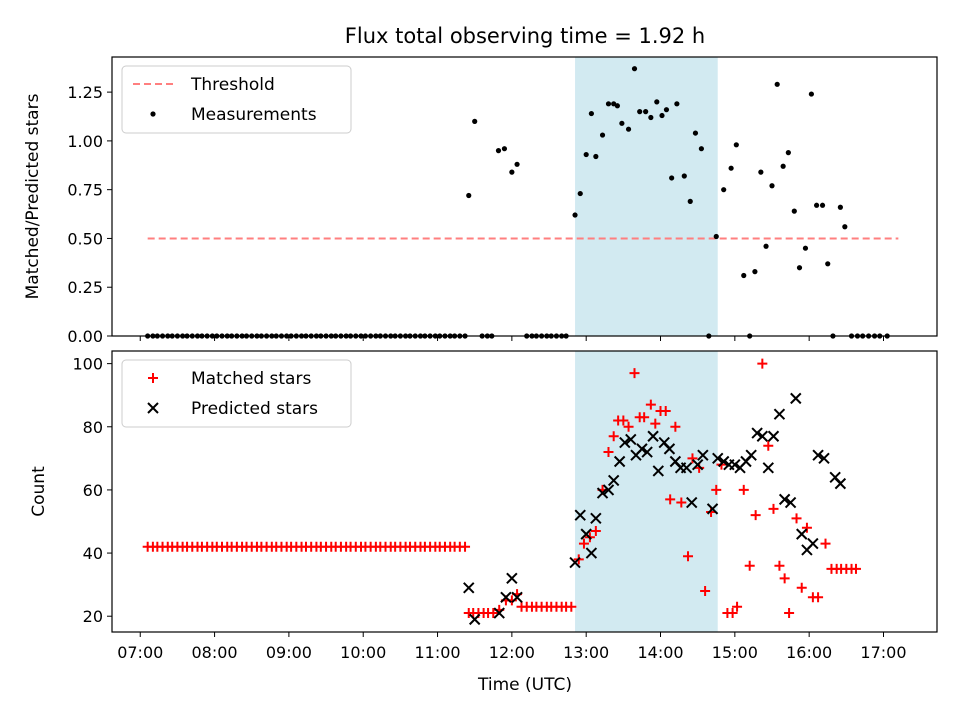  Describe the element at coordinates (586, 652) in the screenshot. I see `x-tick-label: 13:00` at that location.